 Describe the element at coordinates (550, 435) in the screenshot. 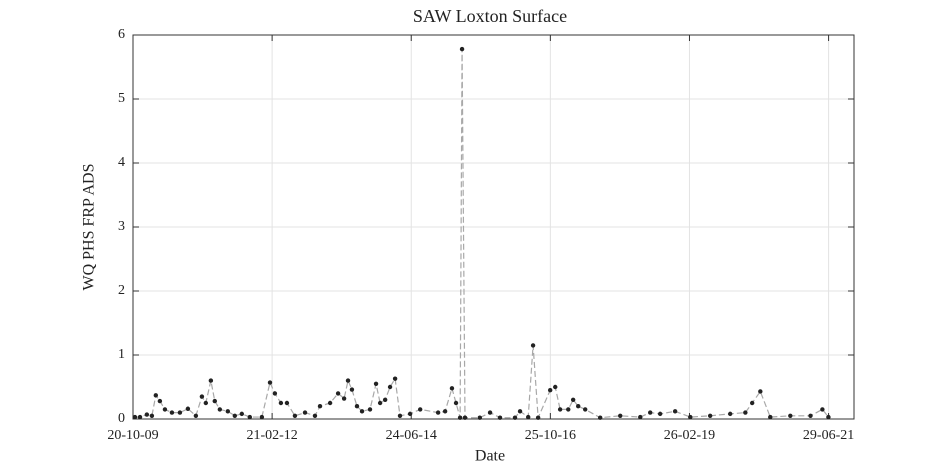

I see `x-tick-label: 25-10-16` at that location.